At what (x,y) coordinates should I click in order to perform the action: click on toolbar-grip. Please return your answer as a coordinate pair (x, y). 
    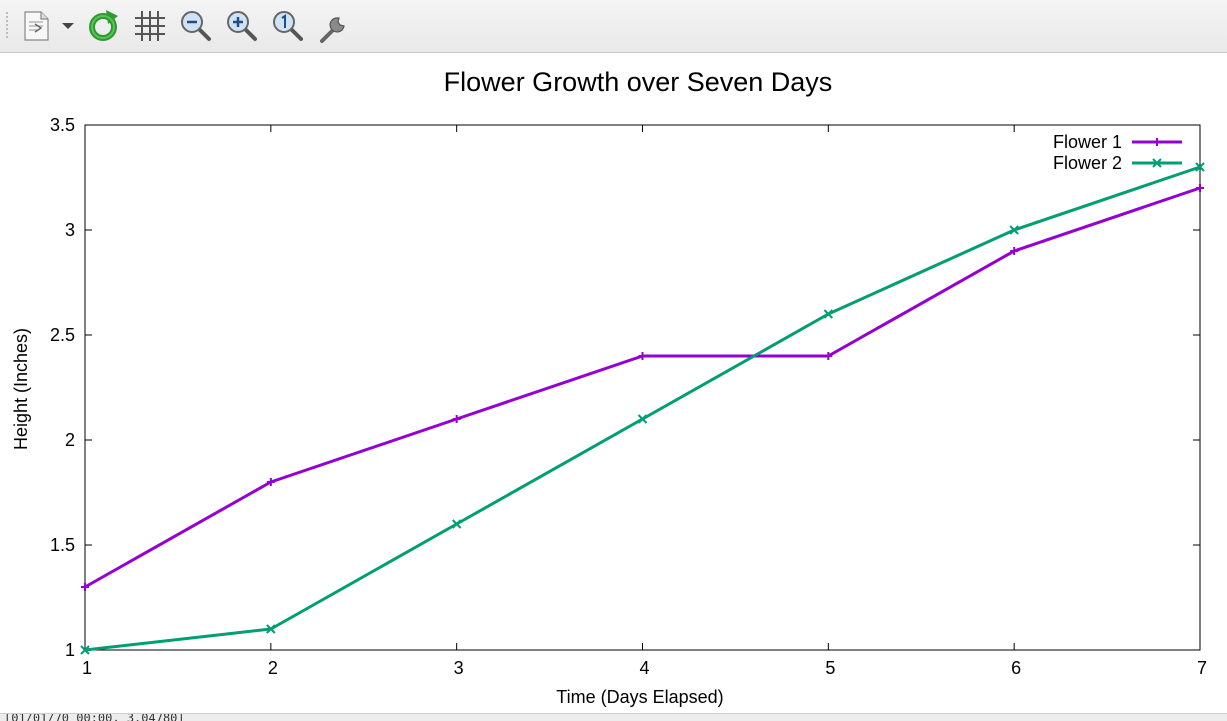
    Looking at the image, I should click on (7, 26).